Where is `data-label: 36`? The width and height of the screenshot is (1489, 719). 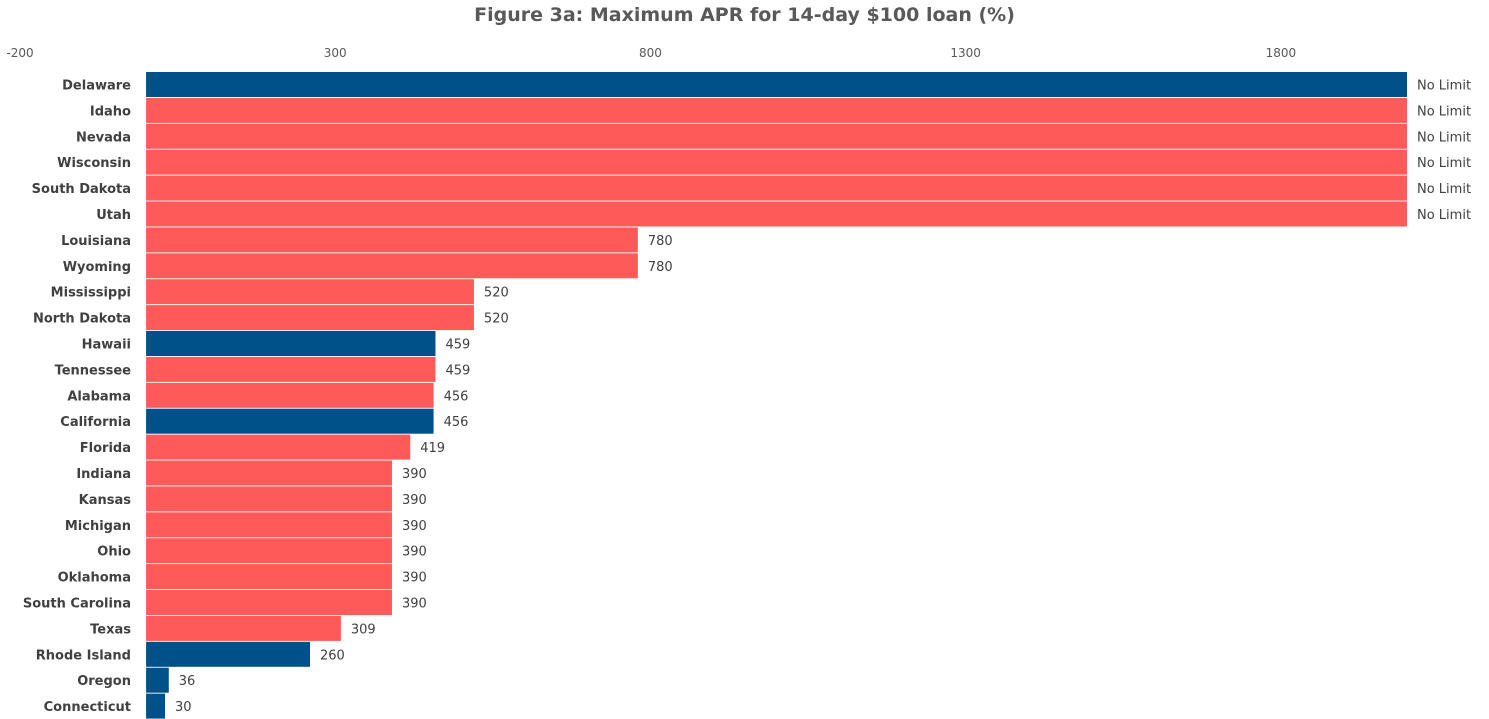 data-label: 36 is located at coordinates (187, 681).